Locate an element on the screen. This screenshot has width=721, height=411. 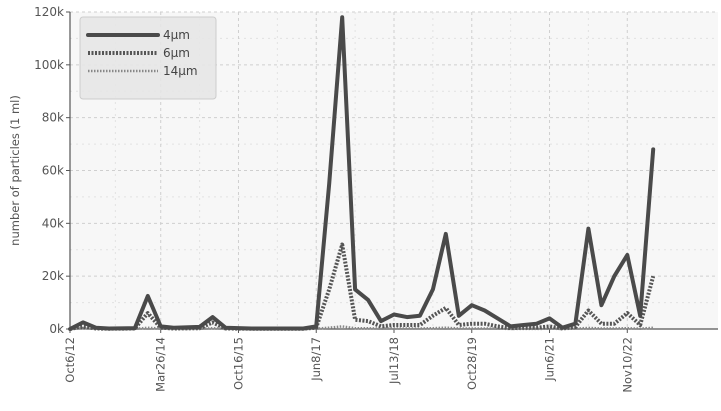
y-tick-label: 60k is located at coordinates (53, 171).